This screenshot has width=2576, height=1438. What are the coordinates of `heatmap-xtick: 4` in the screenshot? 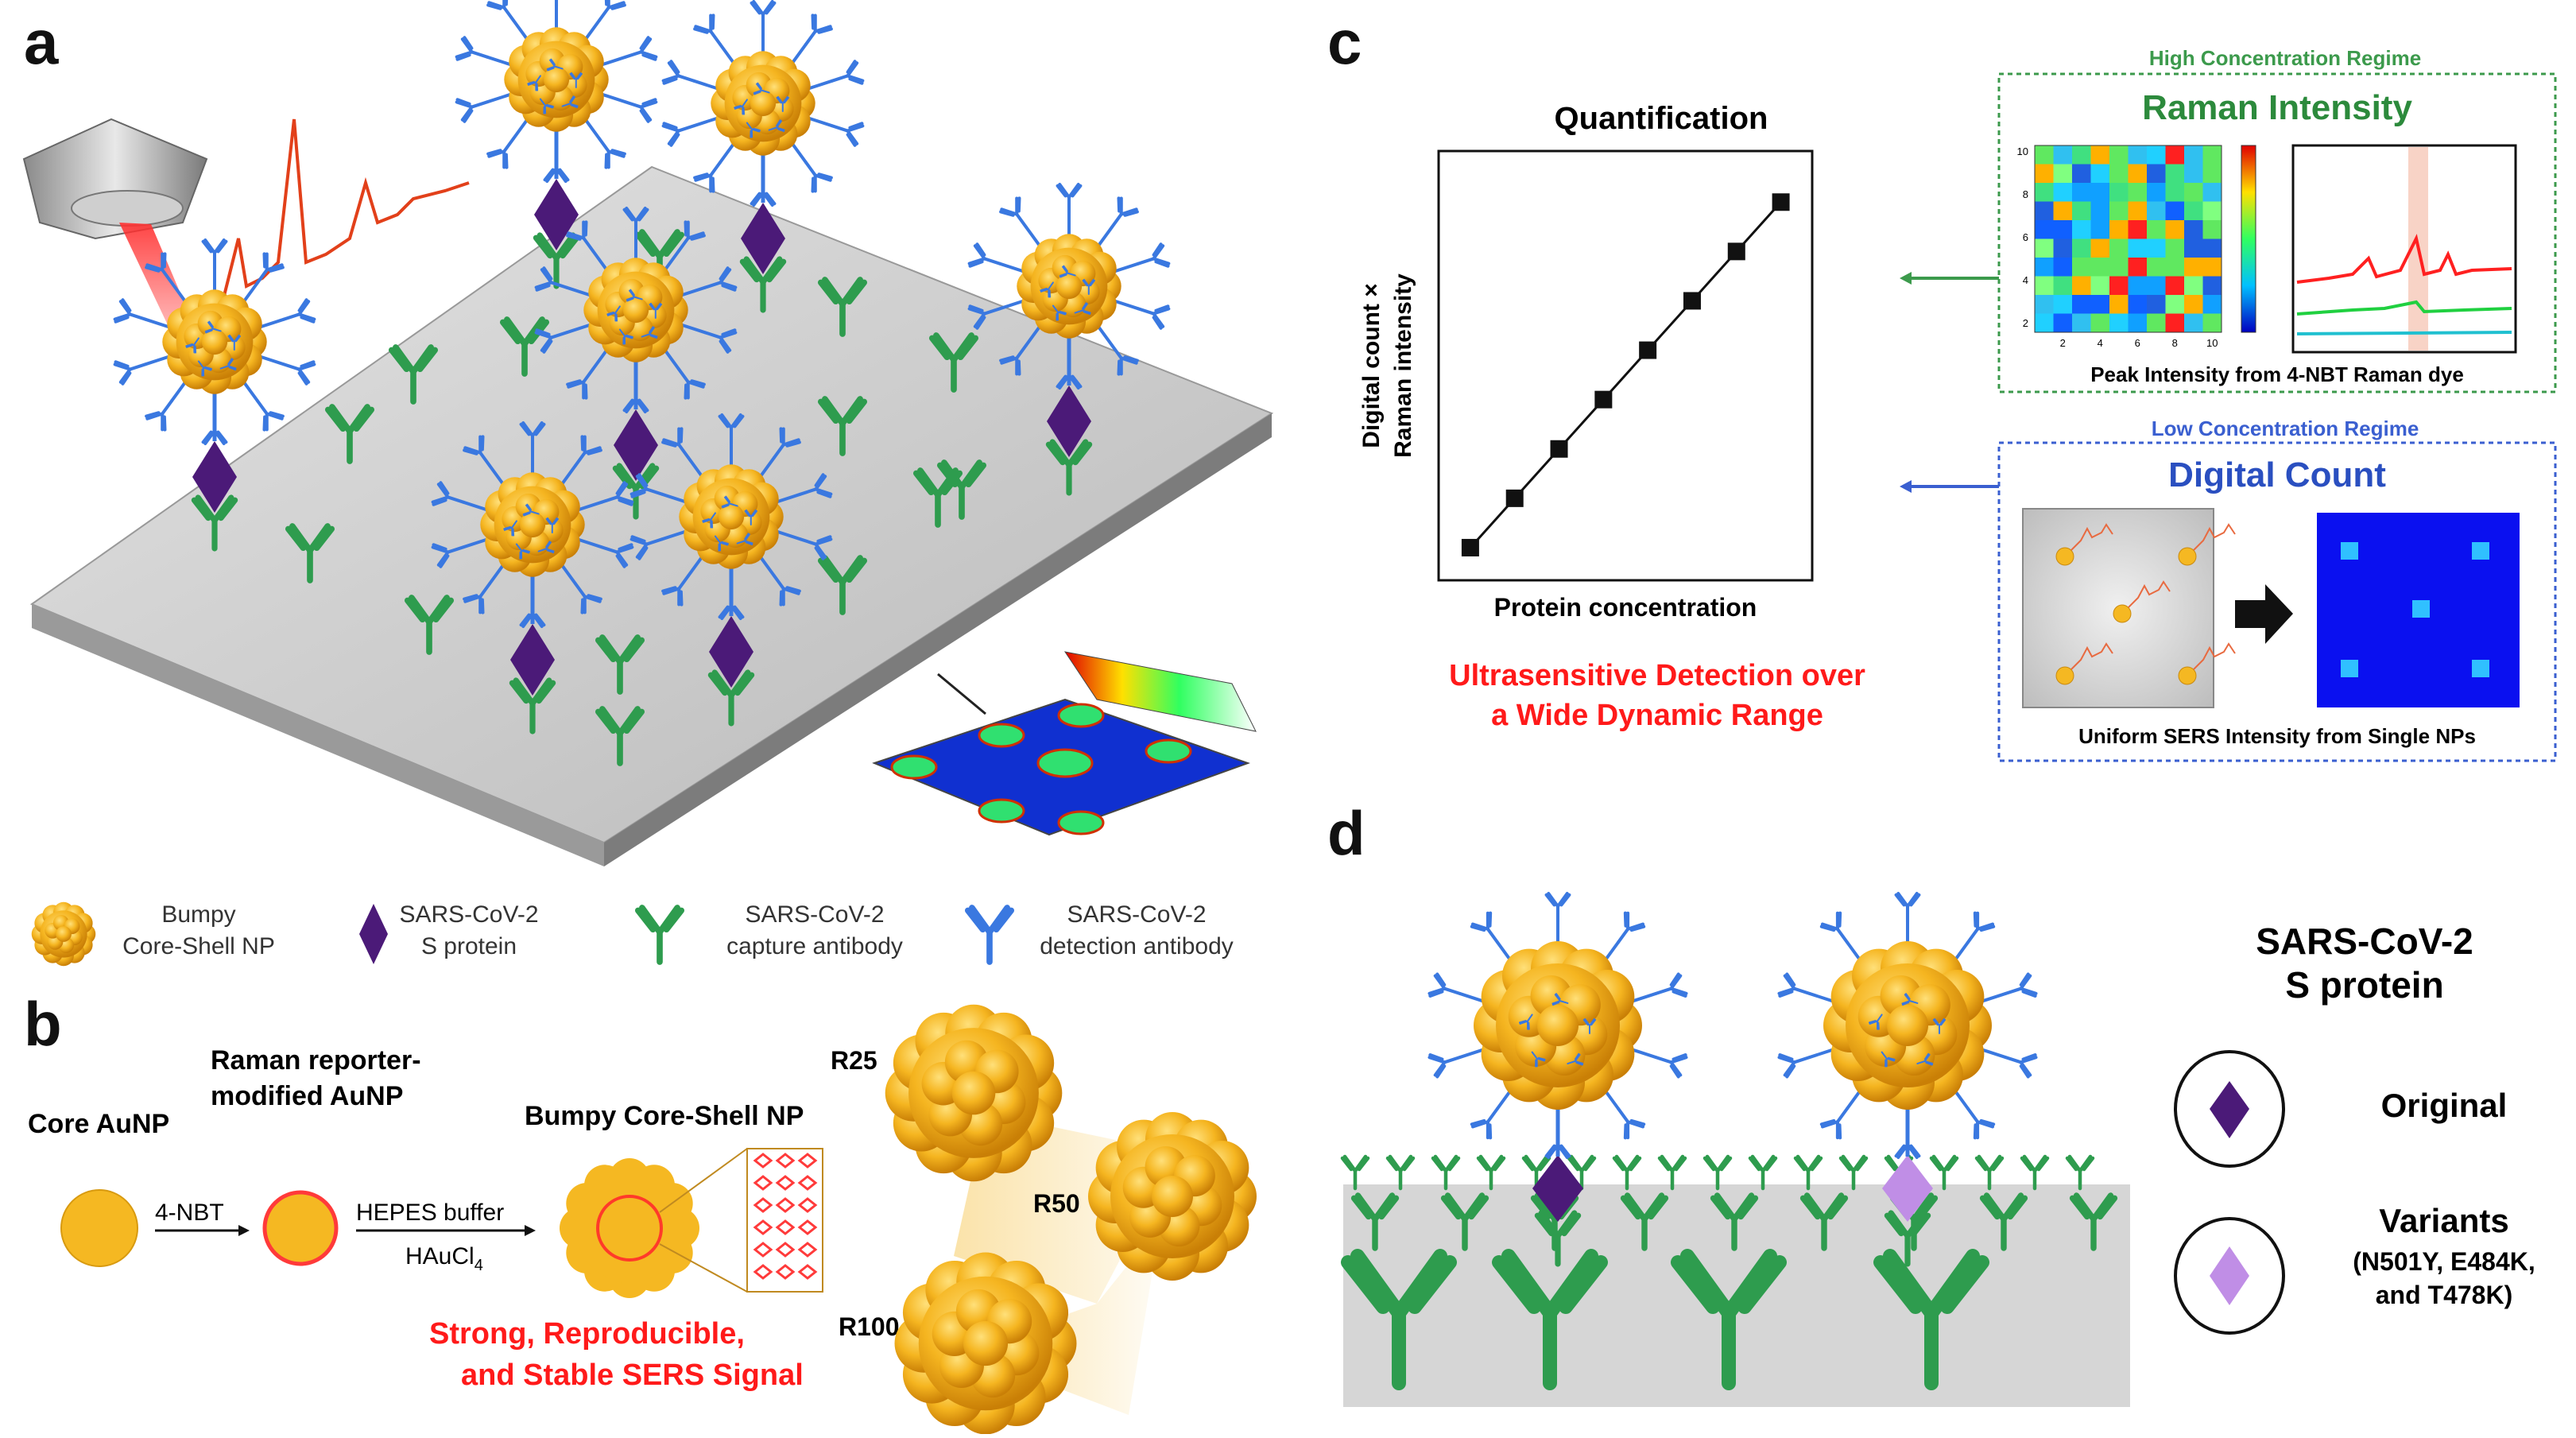 It's located at (2100, 343).